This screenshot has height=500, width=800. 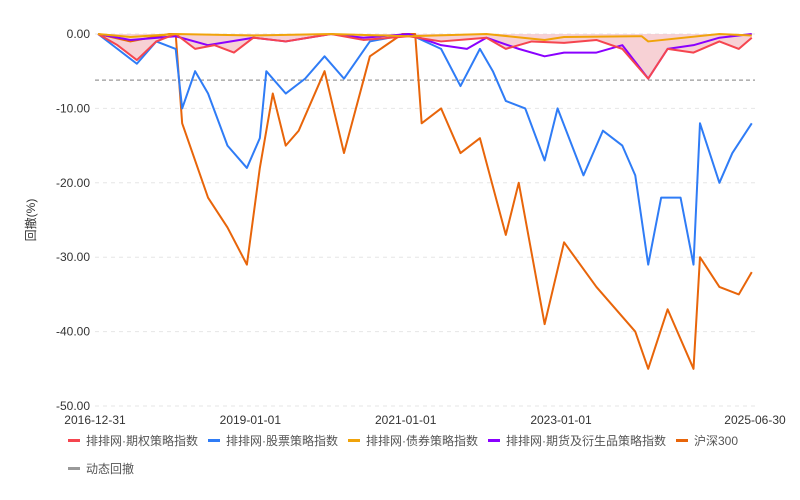 I want to click on y-axis-label: 回撤(%), so click(x=30, y=220).